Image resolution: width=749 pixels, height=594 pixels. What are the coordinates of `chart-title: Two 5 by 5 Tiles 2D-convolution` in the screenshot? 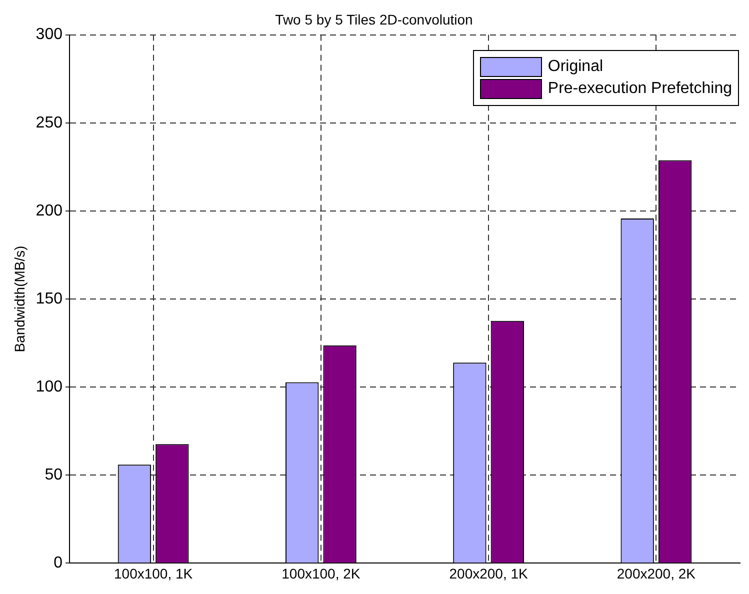 It's located at (374, 19).